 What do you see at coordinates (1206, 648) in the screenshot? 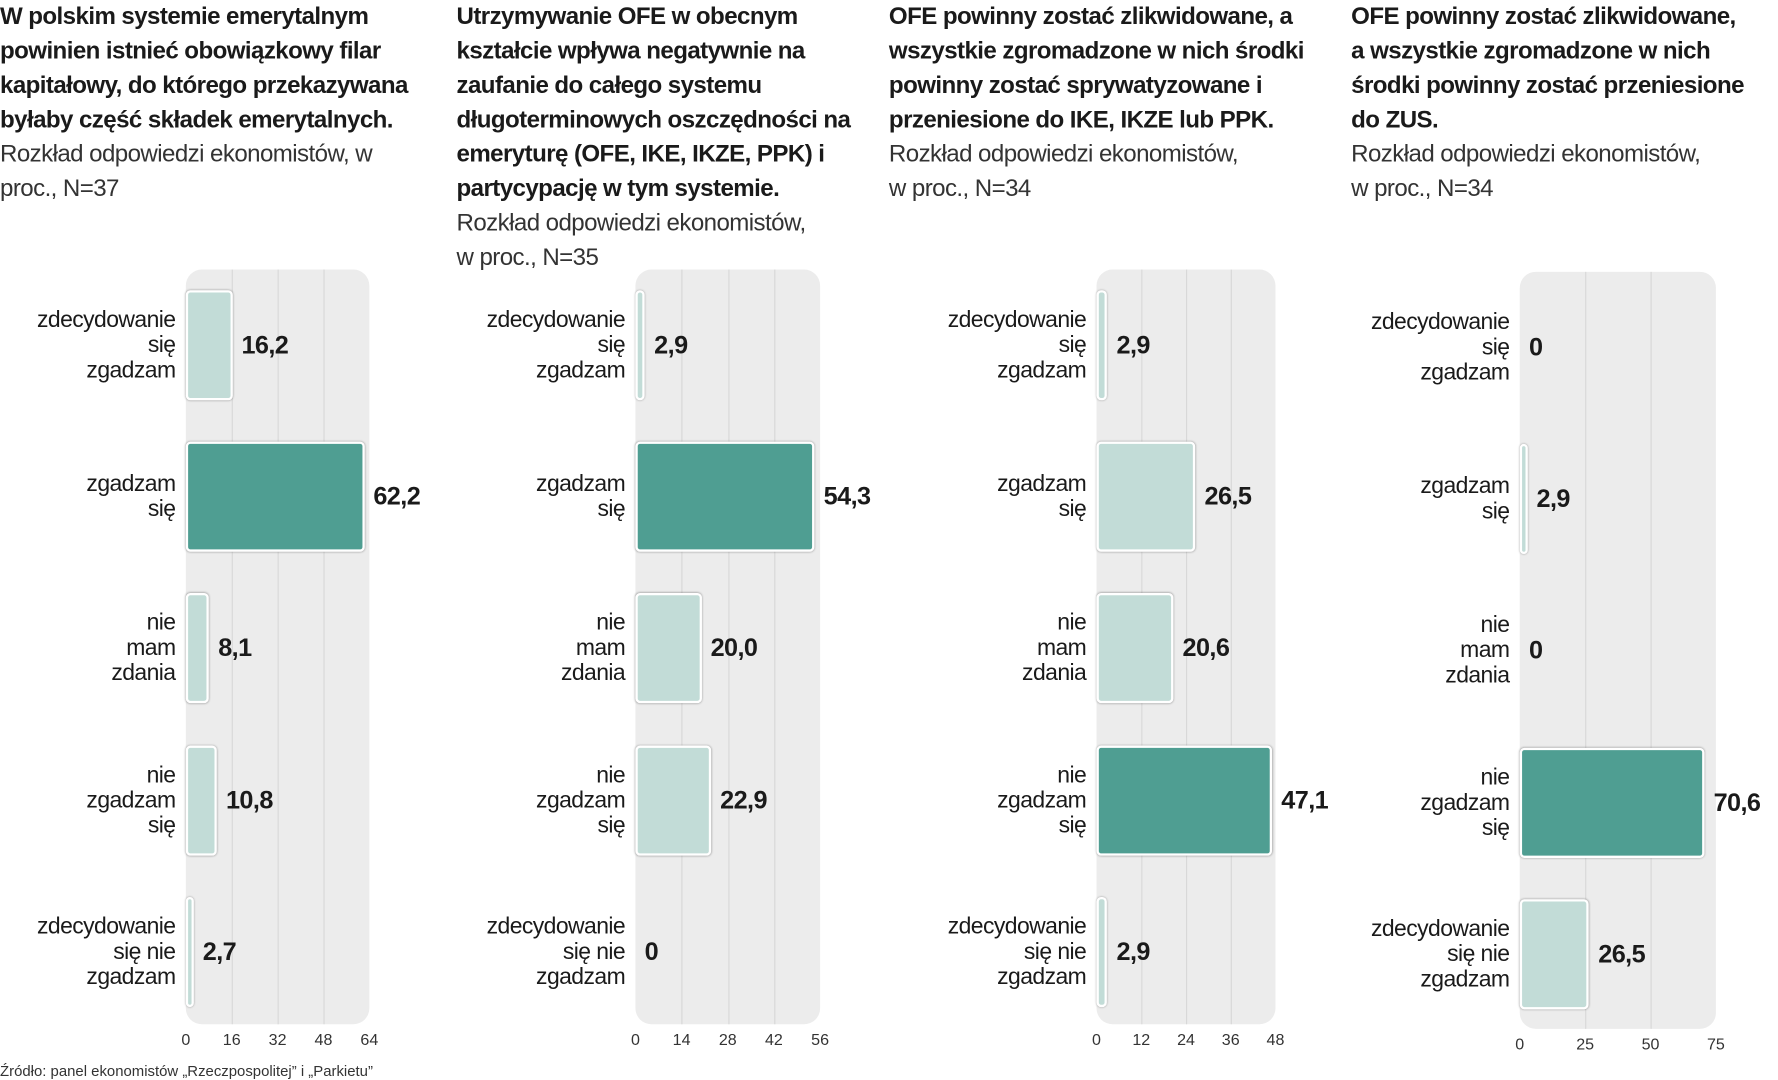
I see `value-label: 20,6` at bounding box center [1206, 648].